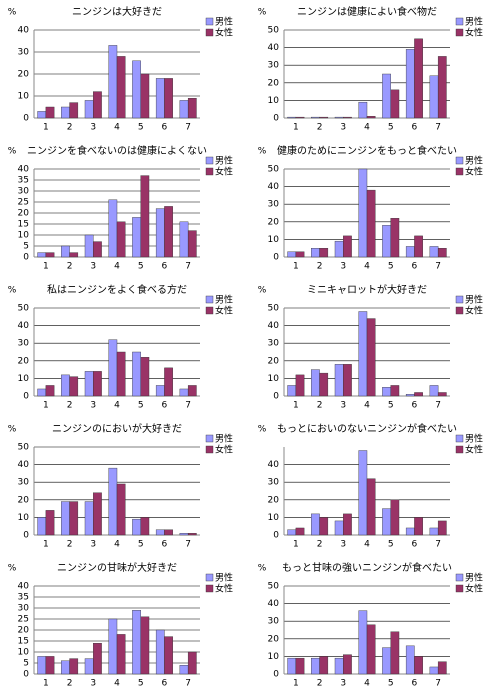 The width and height of the screenshot is (500, 697). Describe the element at coordinates (274, 31) in the screenshot. I see `y-tick-label: 50` at that location.